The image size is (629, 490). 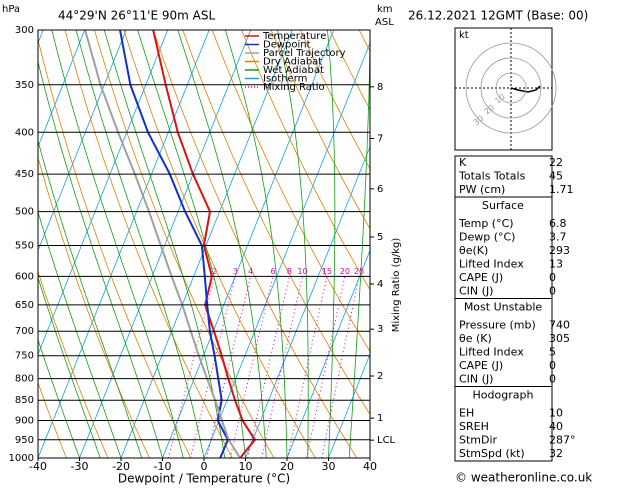 I want to click on index-label: Temp (°C), so click(x=486, y=223).